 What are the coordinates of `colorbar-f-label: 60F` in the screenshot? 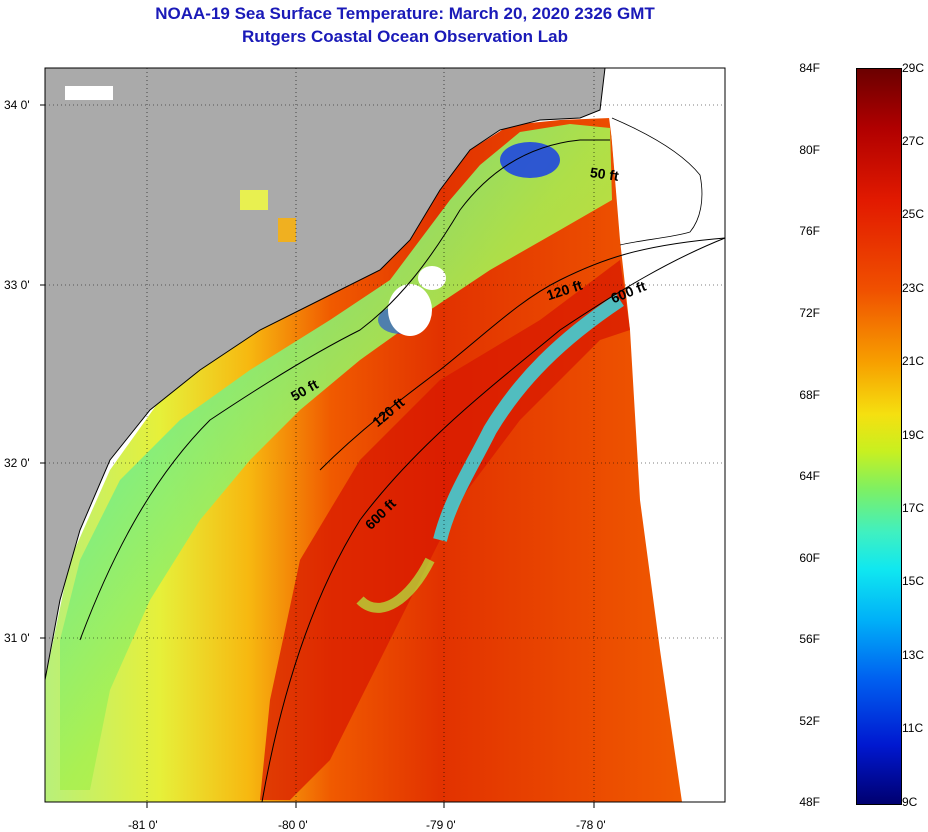 It's located at (809, 558).